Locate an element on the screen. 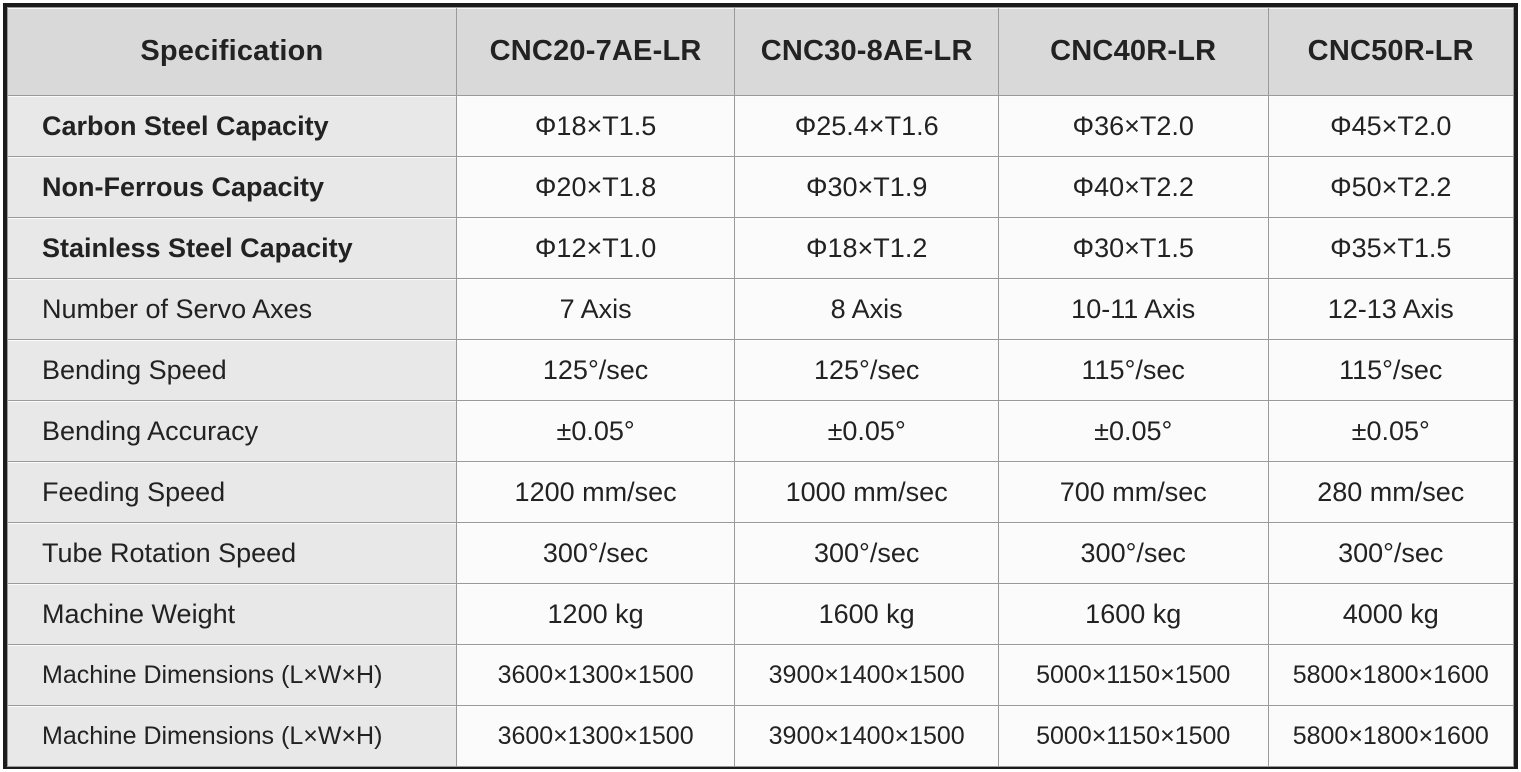 Image resolution: width=1521 pixels, height=772 pixels. spec-value-cell: 12-13 Axis is located at coordinates (1390, 309).